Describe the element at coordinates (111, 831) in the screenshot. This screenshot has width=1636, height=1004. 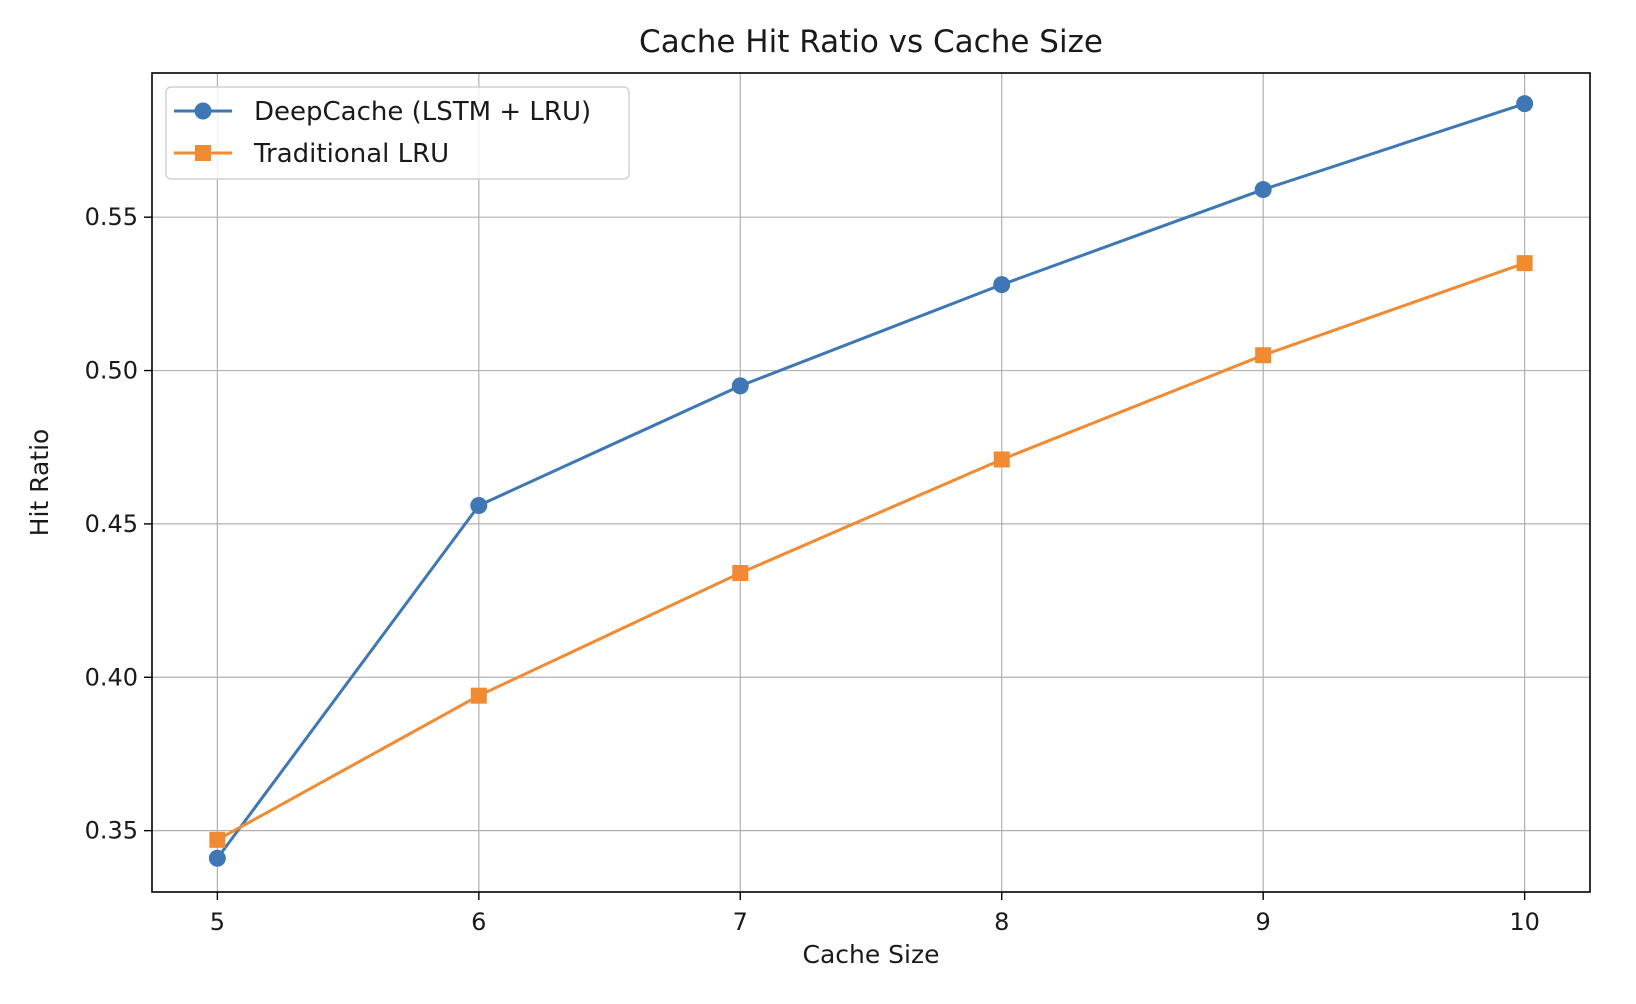
I see `y-tick-label: 0.35` at that location.